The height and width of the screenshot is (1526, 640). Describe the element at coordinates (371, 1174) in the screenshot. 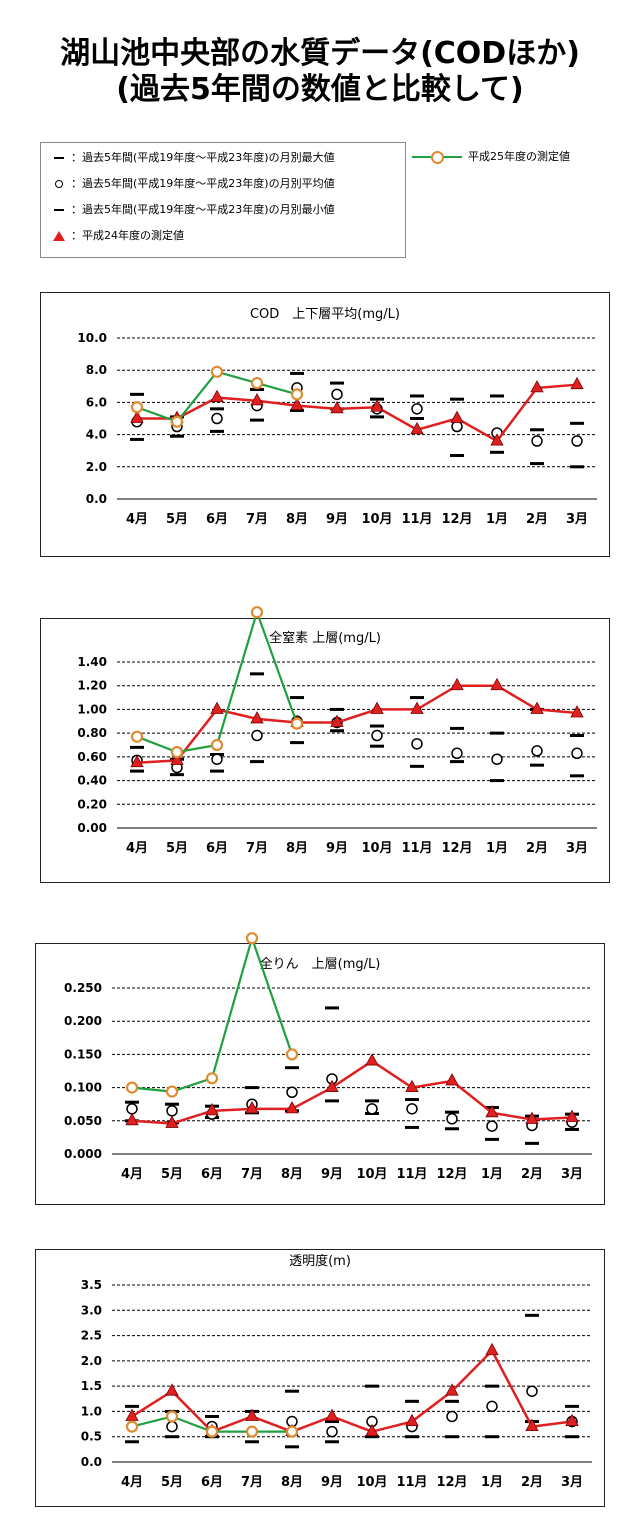

I see `x-tick-label: 10月` at that location.